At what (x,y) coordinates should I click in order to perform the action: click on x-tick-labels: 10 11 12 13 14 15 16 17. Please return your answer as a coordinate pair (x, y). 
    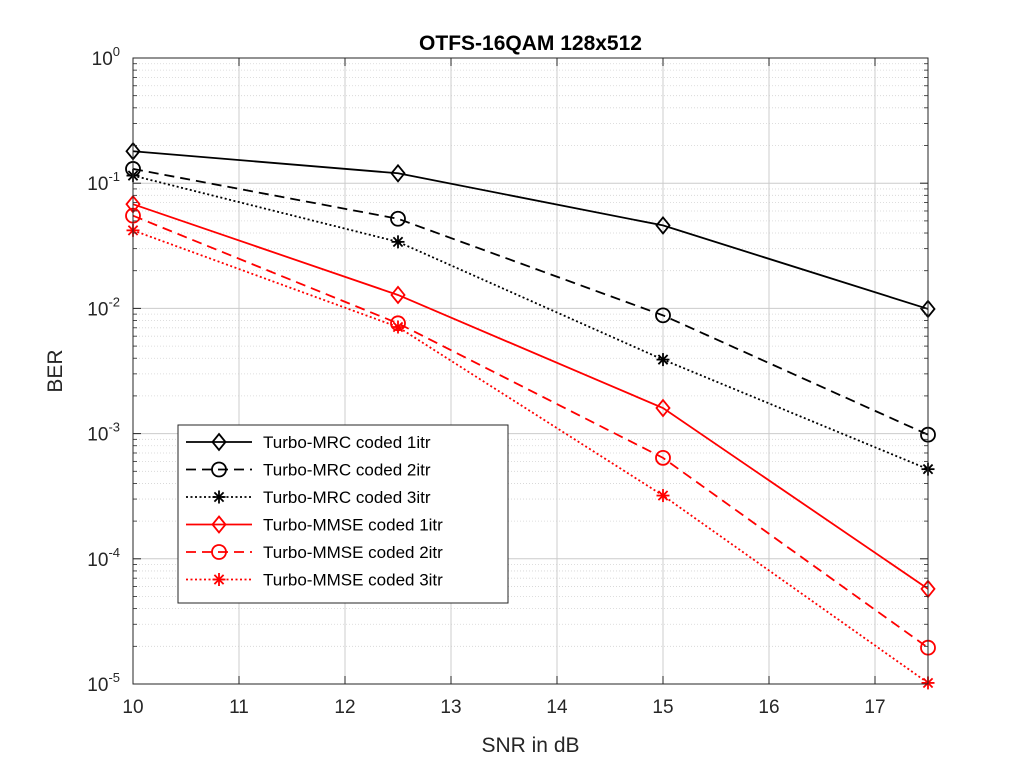
    Looking at the image, I should click on (503, 707).